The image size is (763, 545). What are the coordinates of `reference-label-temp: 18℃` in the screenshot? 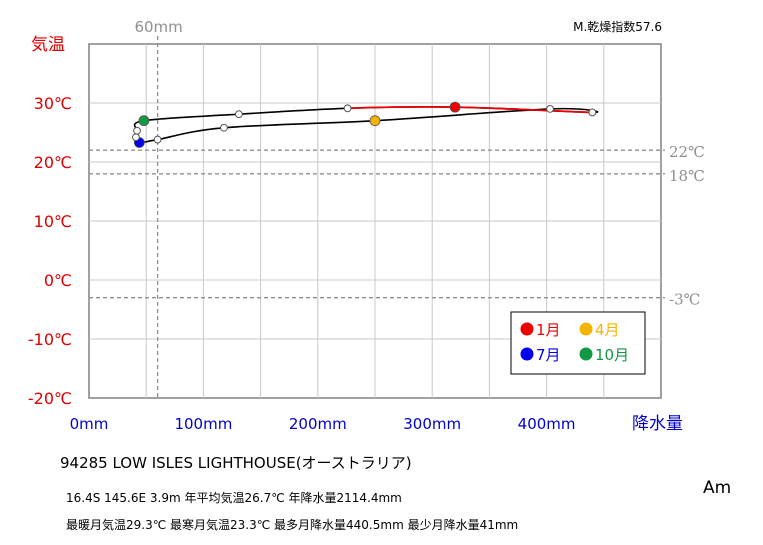 It's located at (687, 176).